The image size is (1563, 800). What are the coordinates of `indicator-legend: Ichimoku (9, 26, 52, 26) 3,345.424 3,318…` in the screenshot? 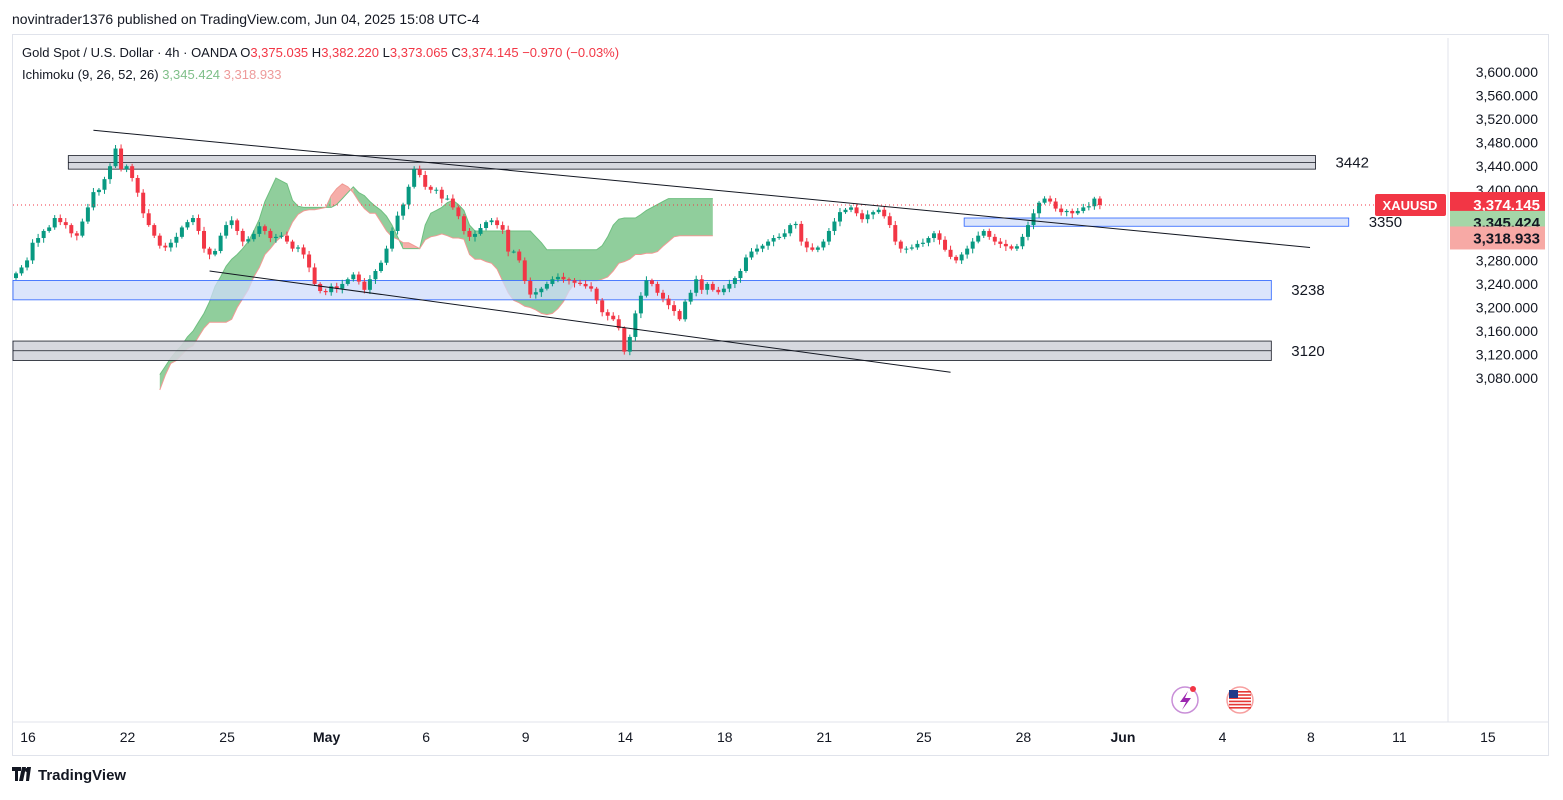 It's located at (152, 74).